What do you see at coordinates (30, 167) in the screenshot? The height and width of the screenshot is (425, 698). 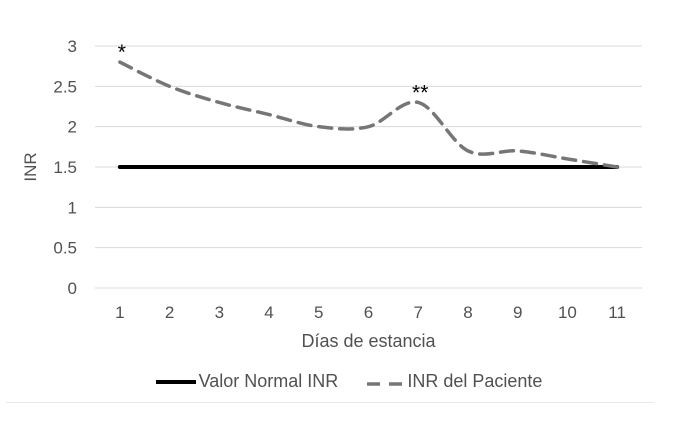 I see `y-axis-title: INR` at bounding box center [30, 167].